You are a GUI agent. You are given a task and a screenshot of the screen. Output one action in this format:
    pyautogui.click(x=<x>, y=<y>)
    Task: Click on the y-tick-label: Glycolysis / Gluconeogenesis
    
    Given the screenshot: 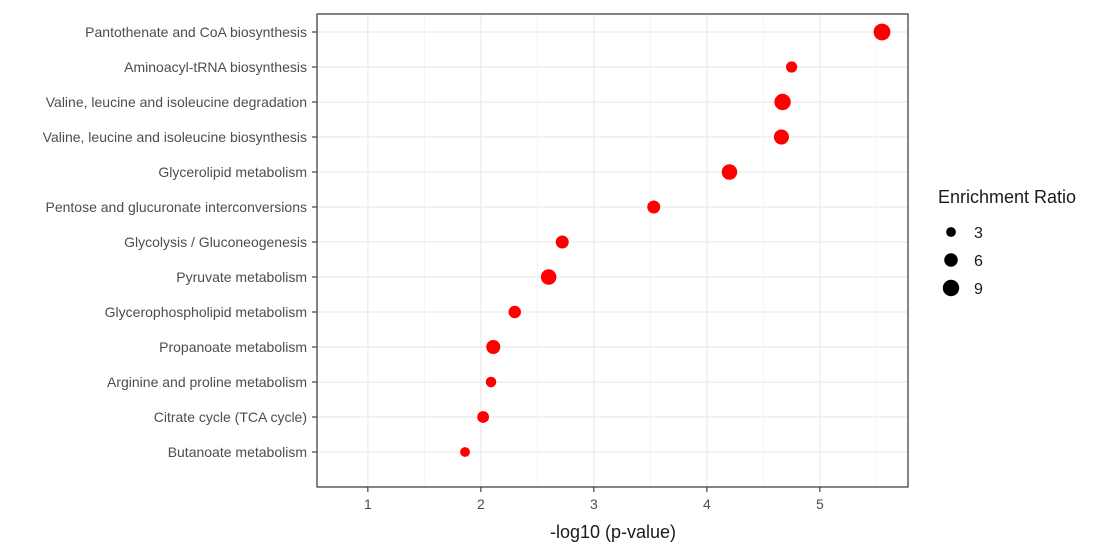 What is the action you would take?
    pyautogui.click(x=215, y=242)
    